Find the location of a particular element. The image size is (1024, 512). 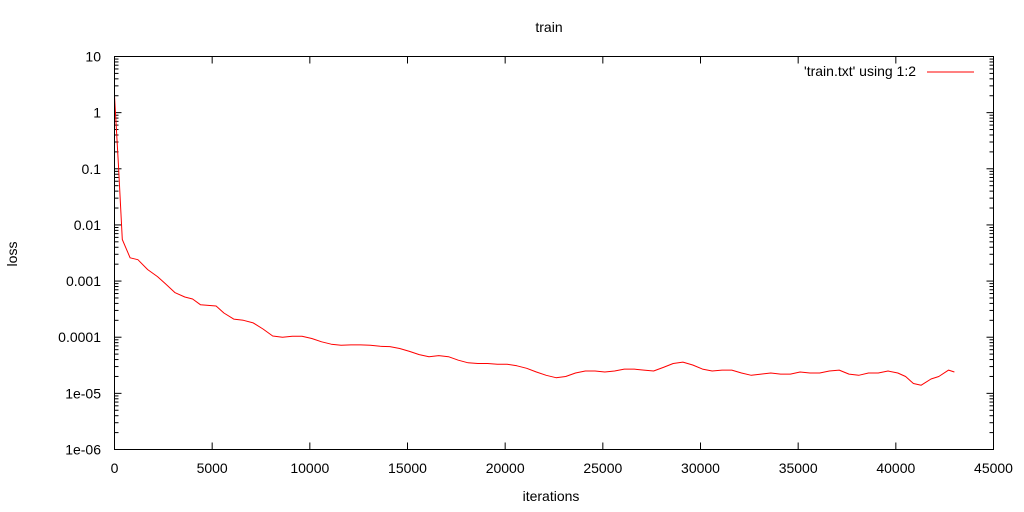

y-tick-label: 1 is located at coordinates (97, 113).